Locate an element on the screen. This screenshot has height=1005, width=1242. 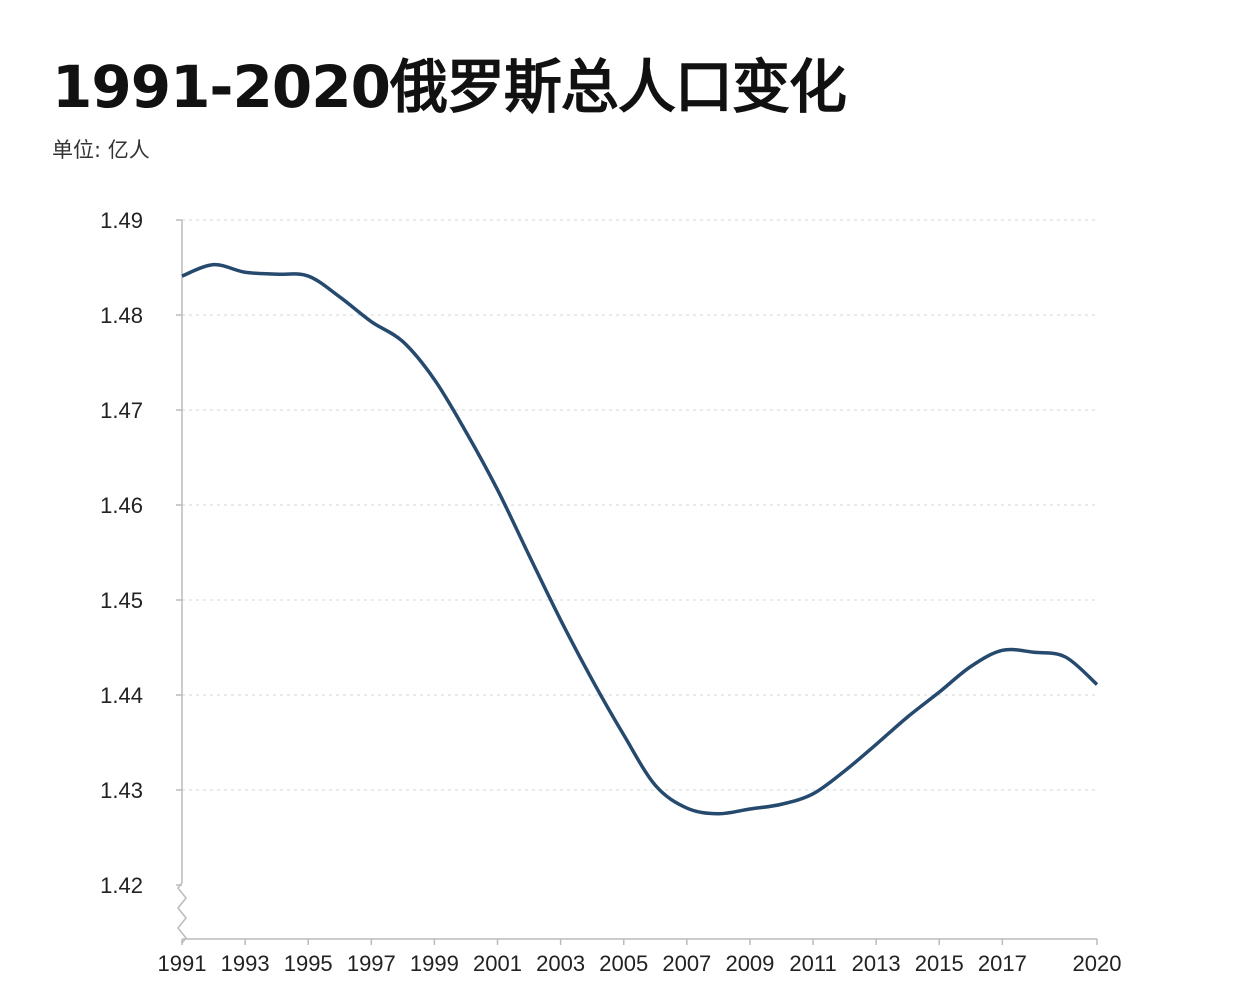
x-tick-label: 2005 is located at coordinates (623, 963).